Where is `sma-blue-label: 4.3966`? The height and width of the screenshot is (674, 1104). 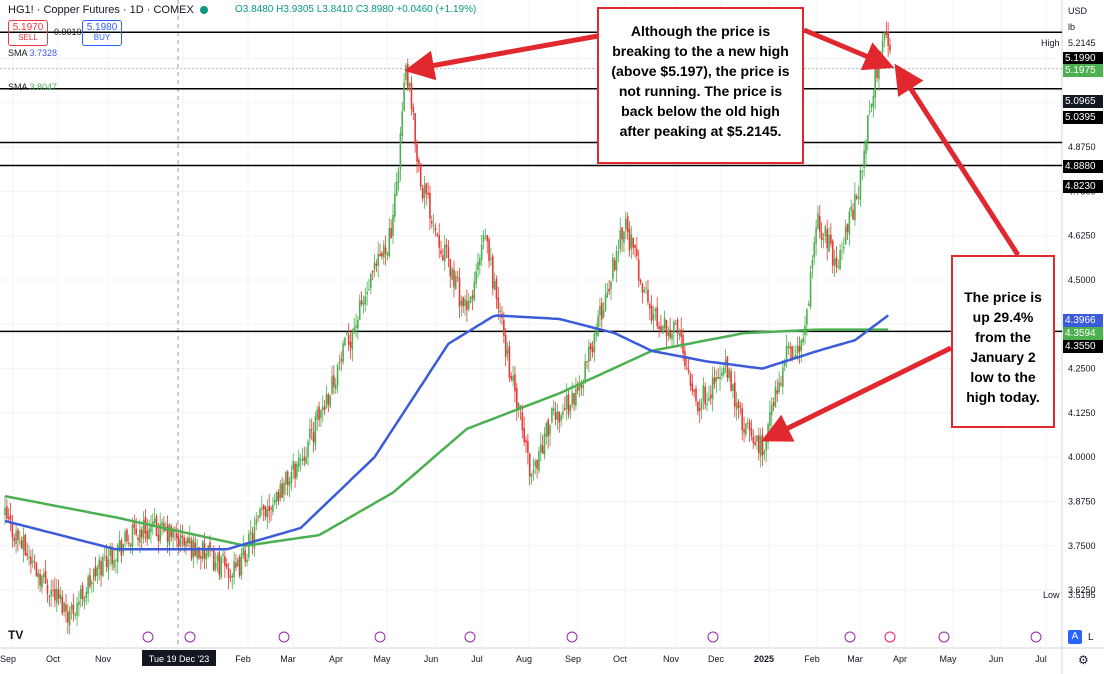 sma-blue-label: 4.3966 is located at coordinates (1083, 320).